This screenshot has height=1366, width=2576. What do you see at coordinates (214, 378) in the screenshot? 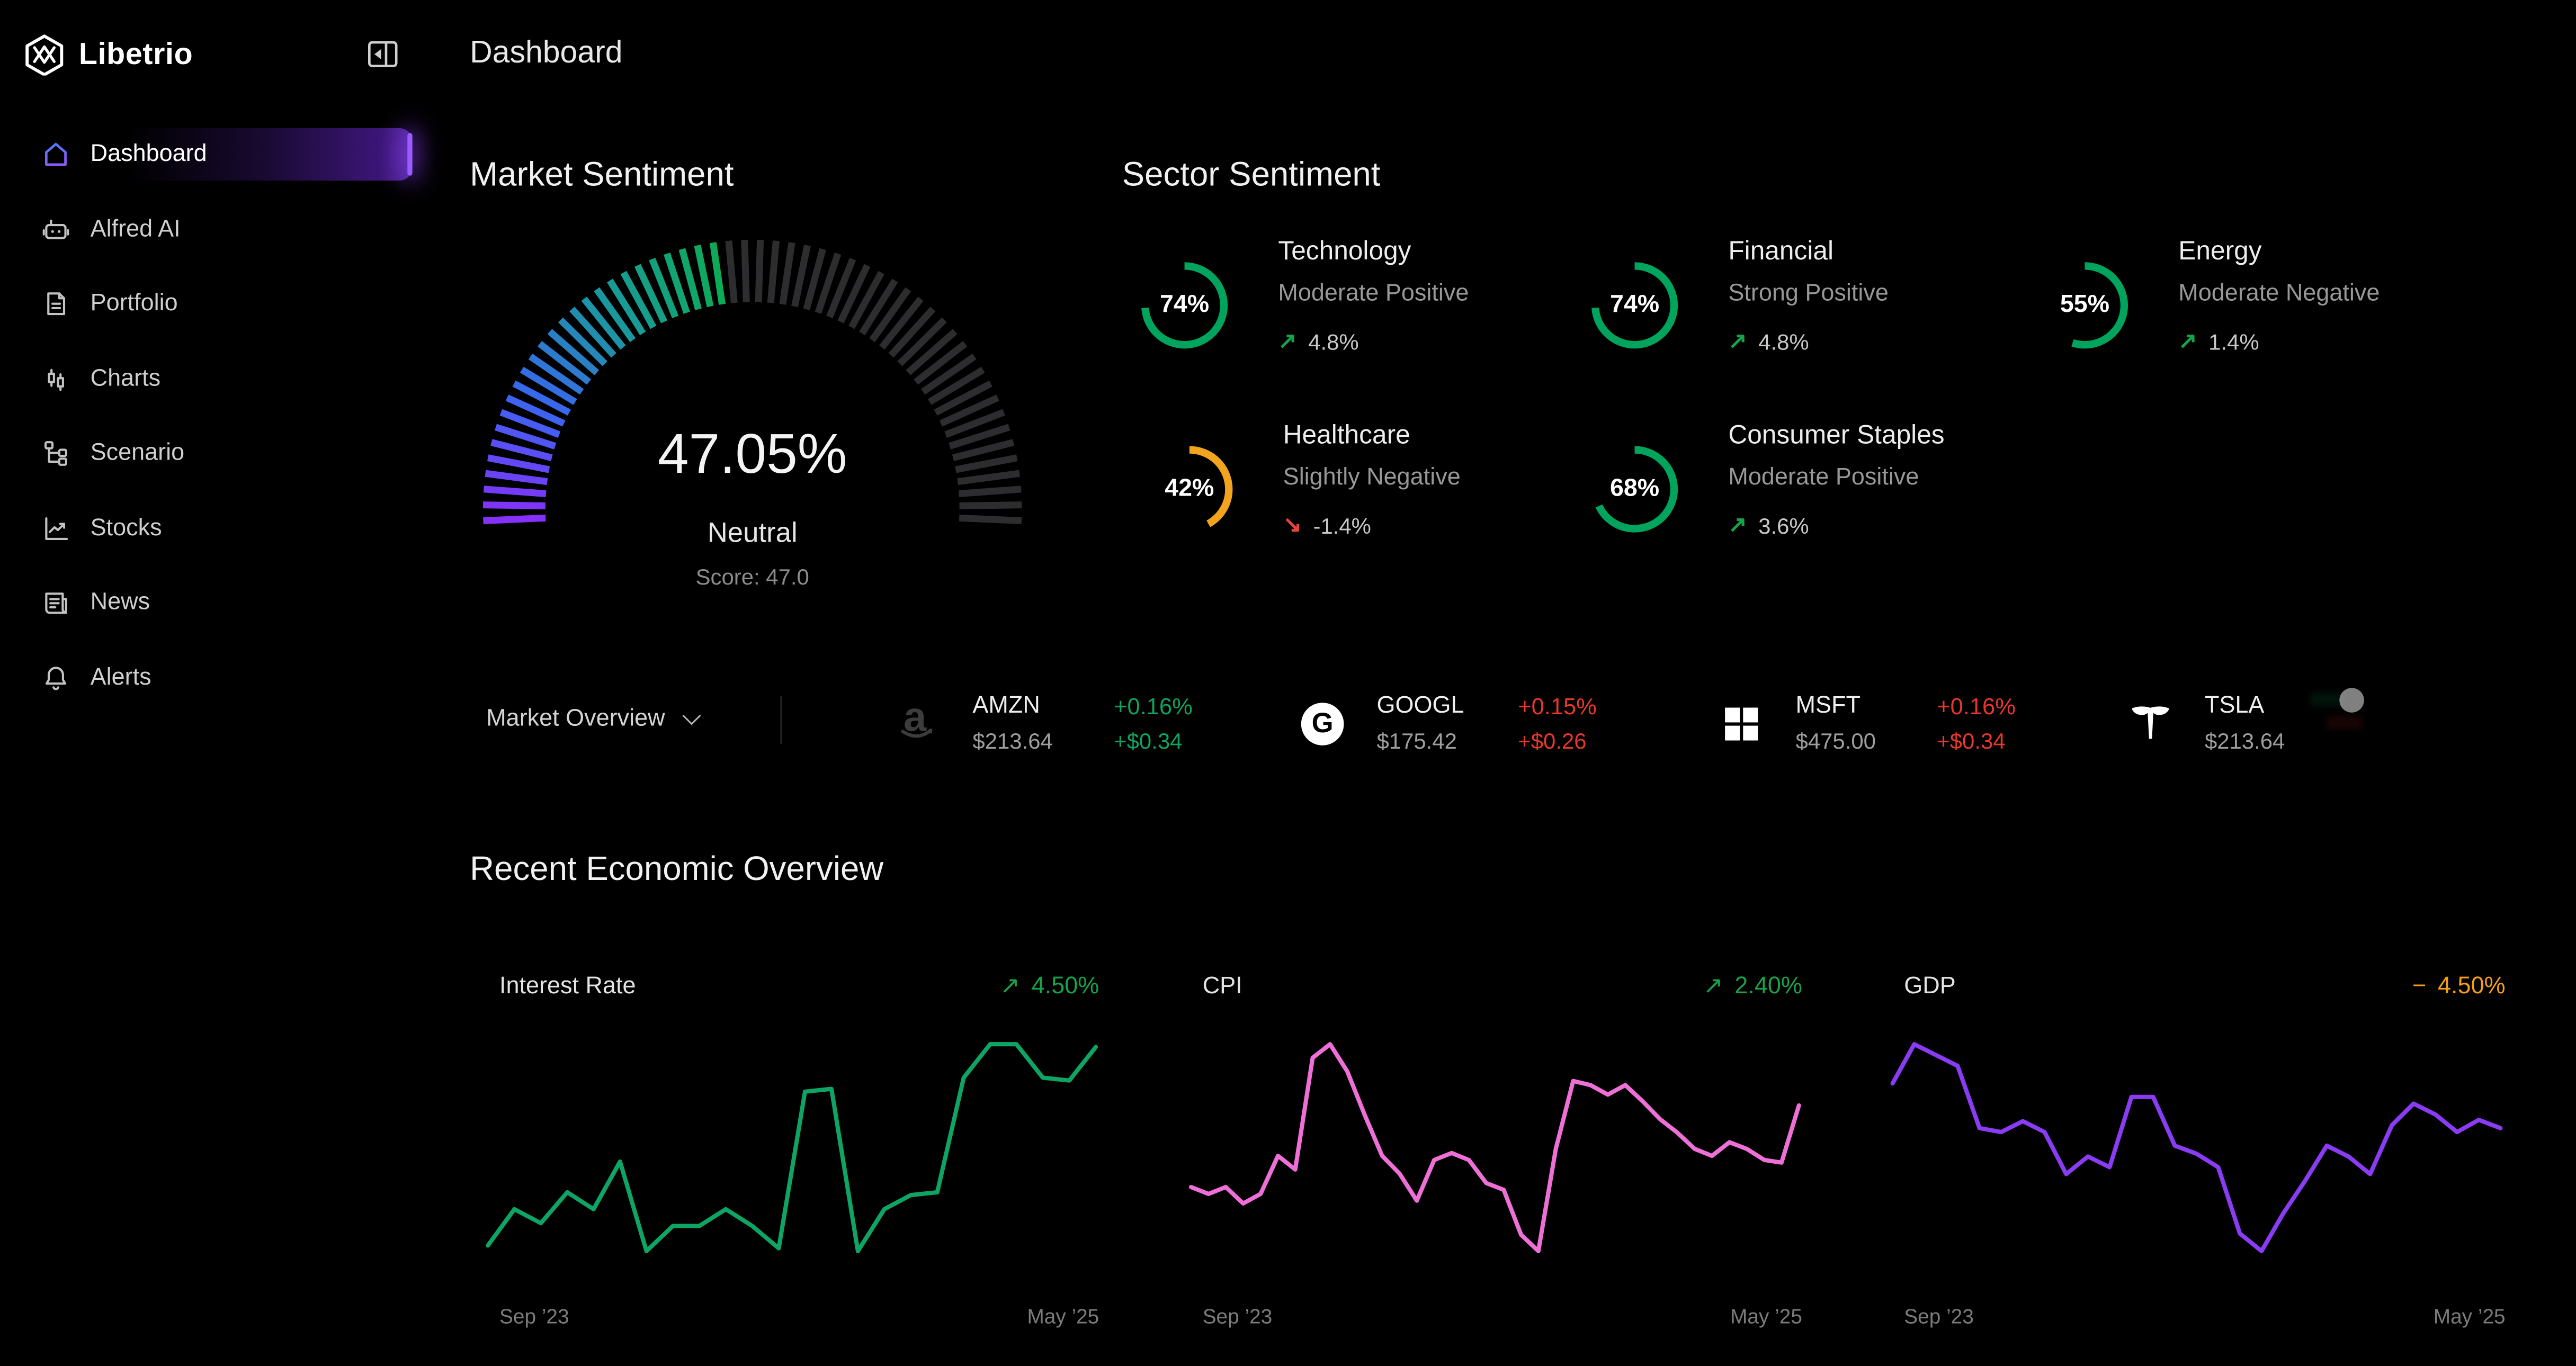
I see `sidebar-item-charts: Charts` at bounding box center [214, 378].